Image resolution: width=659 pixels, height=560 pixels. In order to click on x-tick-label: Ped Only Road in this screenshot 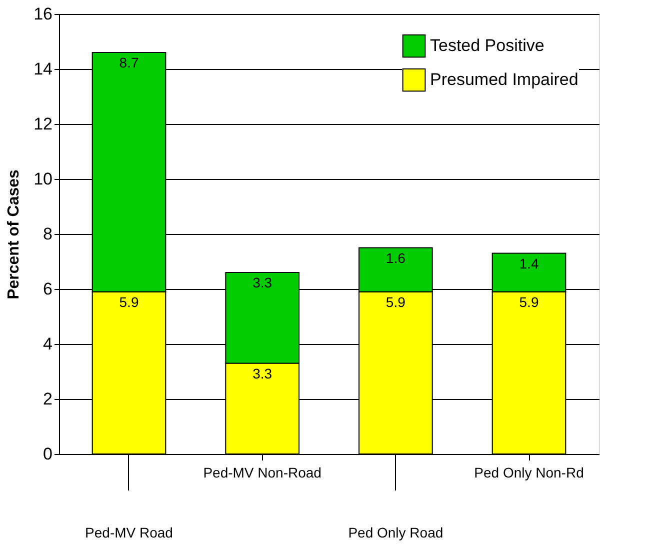, I will do `click(396, 532)`.